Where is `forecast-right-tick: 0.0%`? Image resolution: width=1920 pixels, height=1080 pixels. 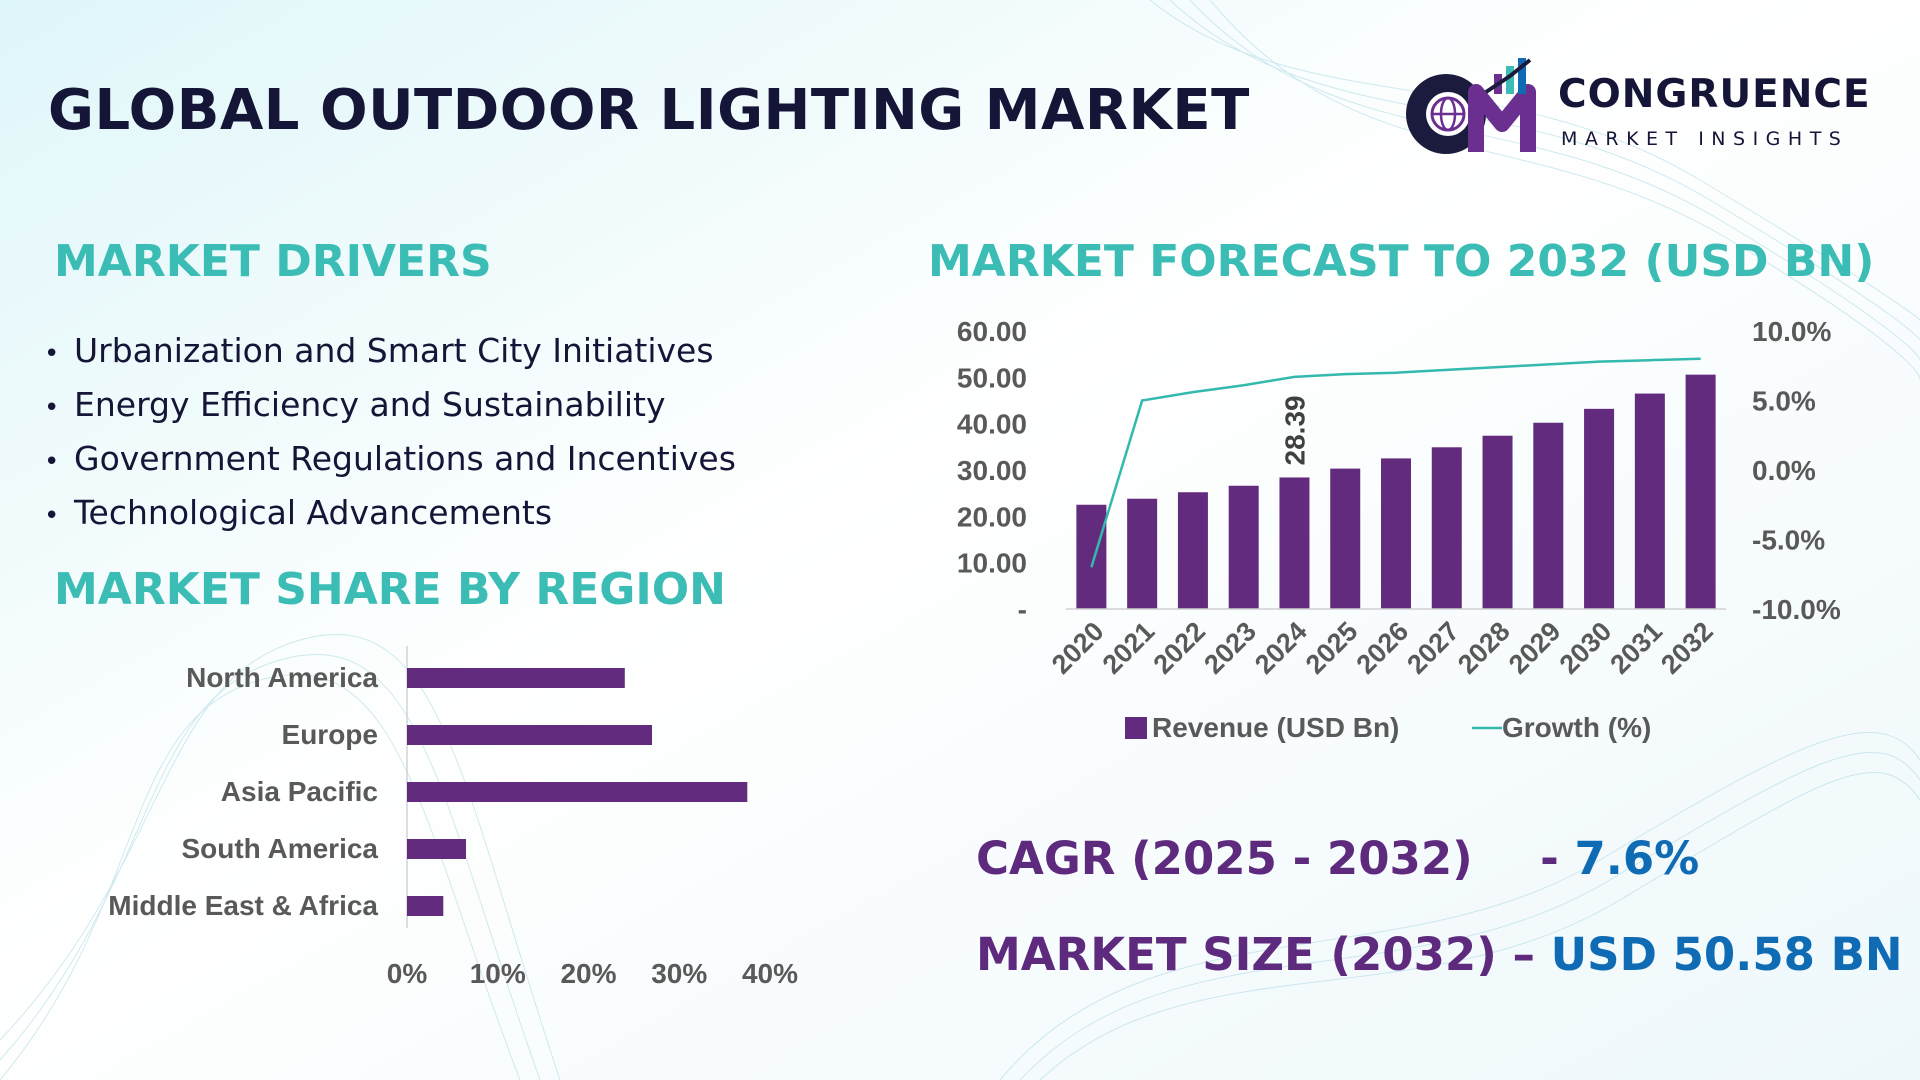 forecast-right-tick: 0.0% is located at coordinates (1784, 470).